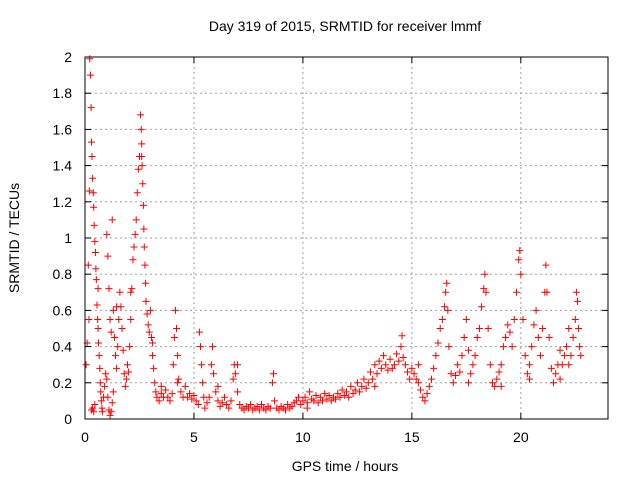 The height and width of the screenshot is (480, 640). I want to click on y-tick-label: 0.8, so click(63, 274).